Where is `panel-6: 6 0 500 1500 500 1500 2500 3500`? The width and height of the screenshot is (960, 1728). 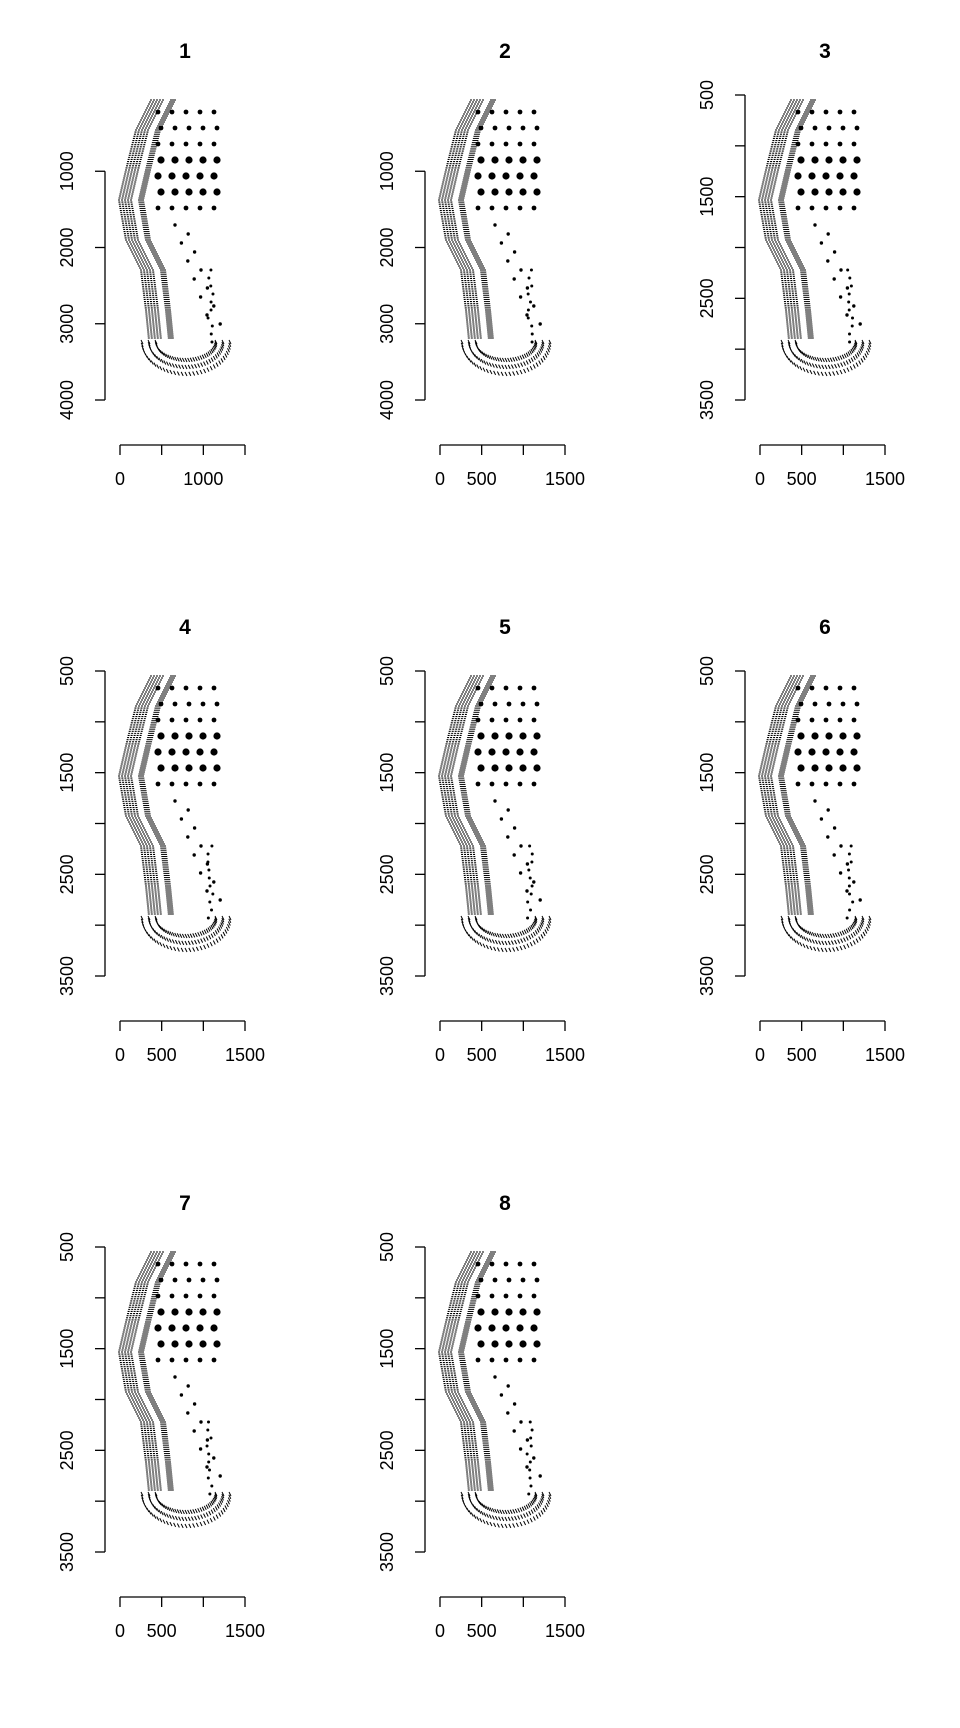
panel-6: 6 0 500 1500 500 1500 2500 3500 is located at coordinates (801, 840).